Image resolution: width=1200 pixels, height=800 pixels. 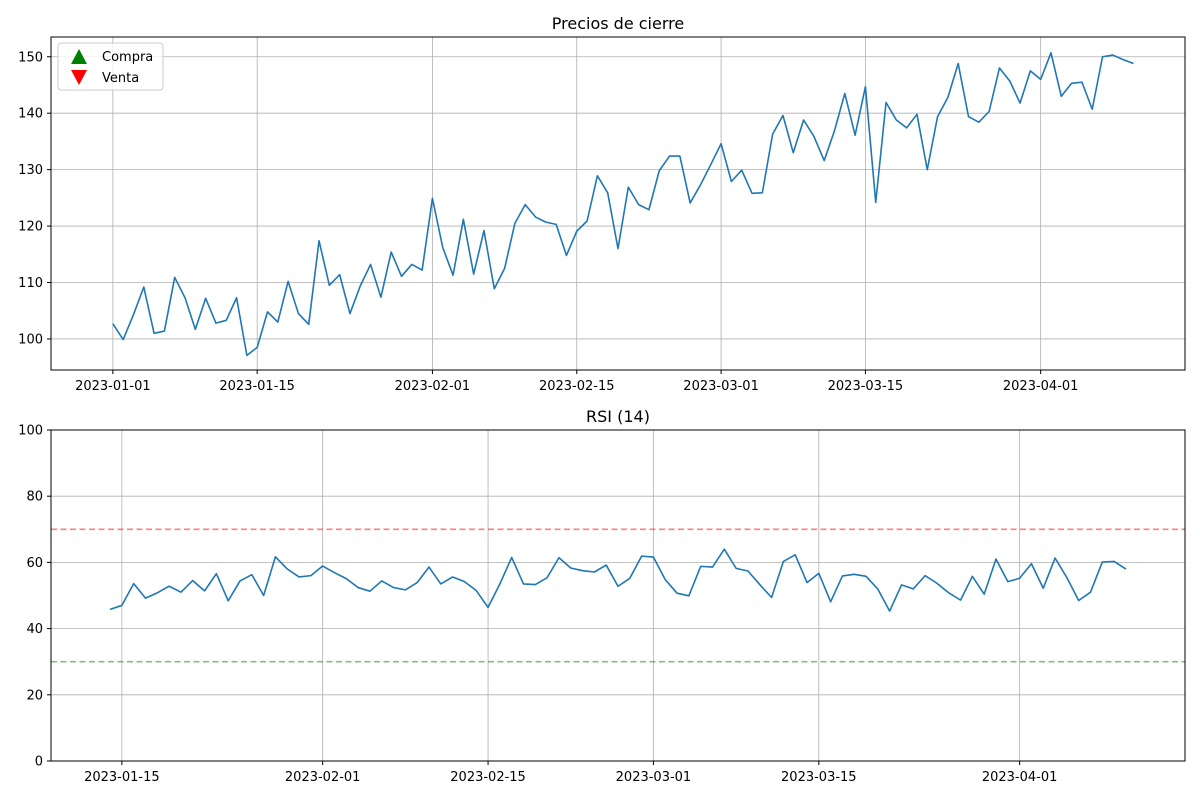 What do you see at coordinates (30, 57) in the screenshot?
I see `y-tick-label: 150` at bounding box center [30, 57].